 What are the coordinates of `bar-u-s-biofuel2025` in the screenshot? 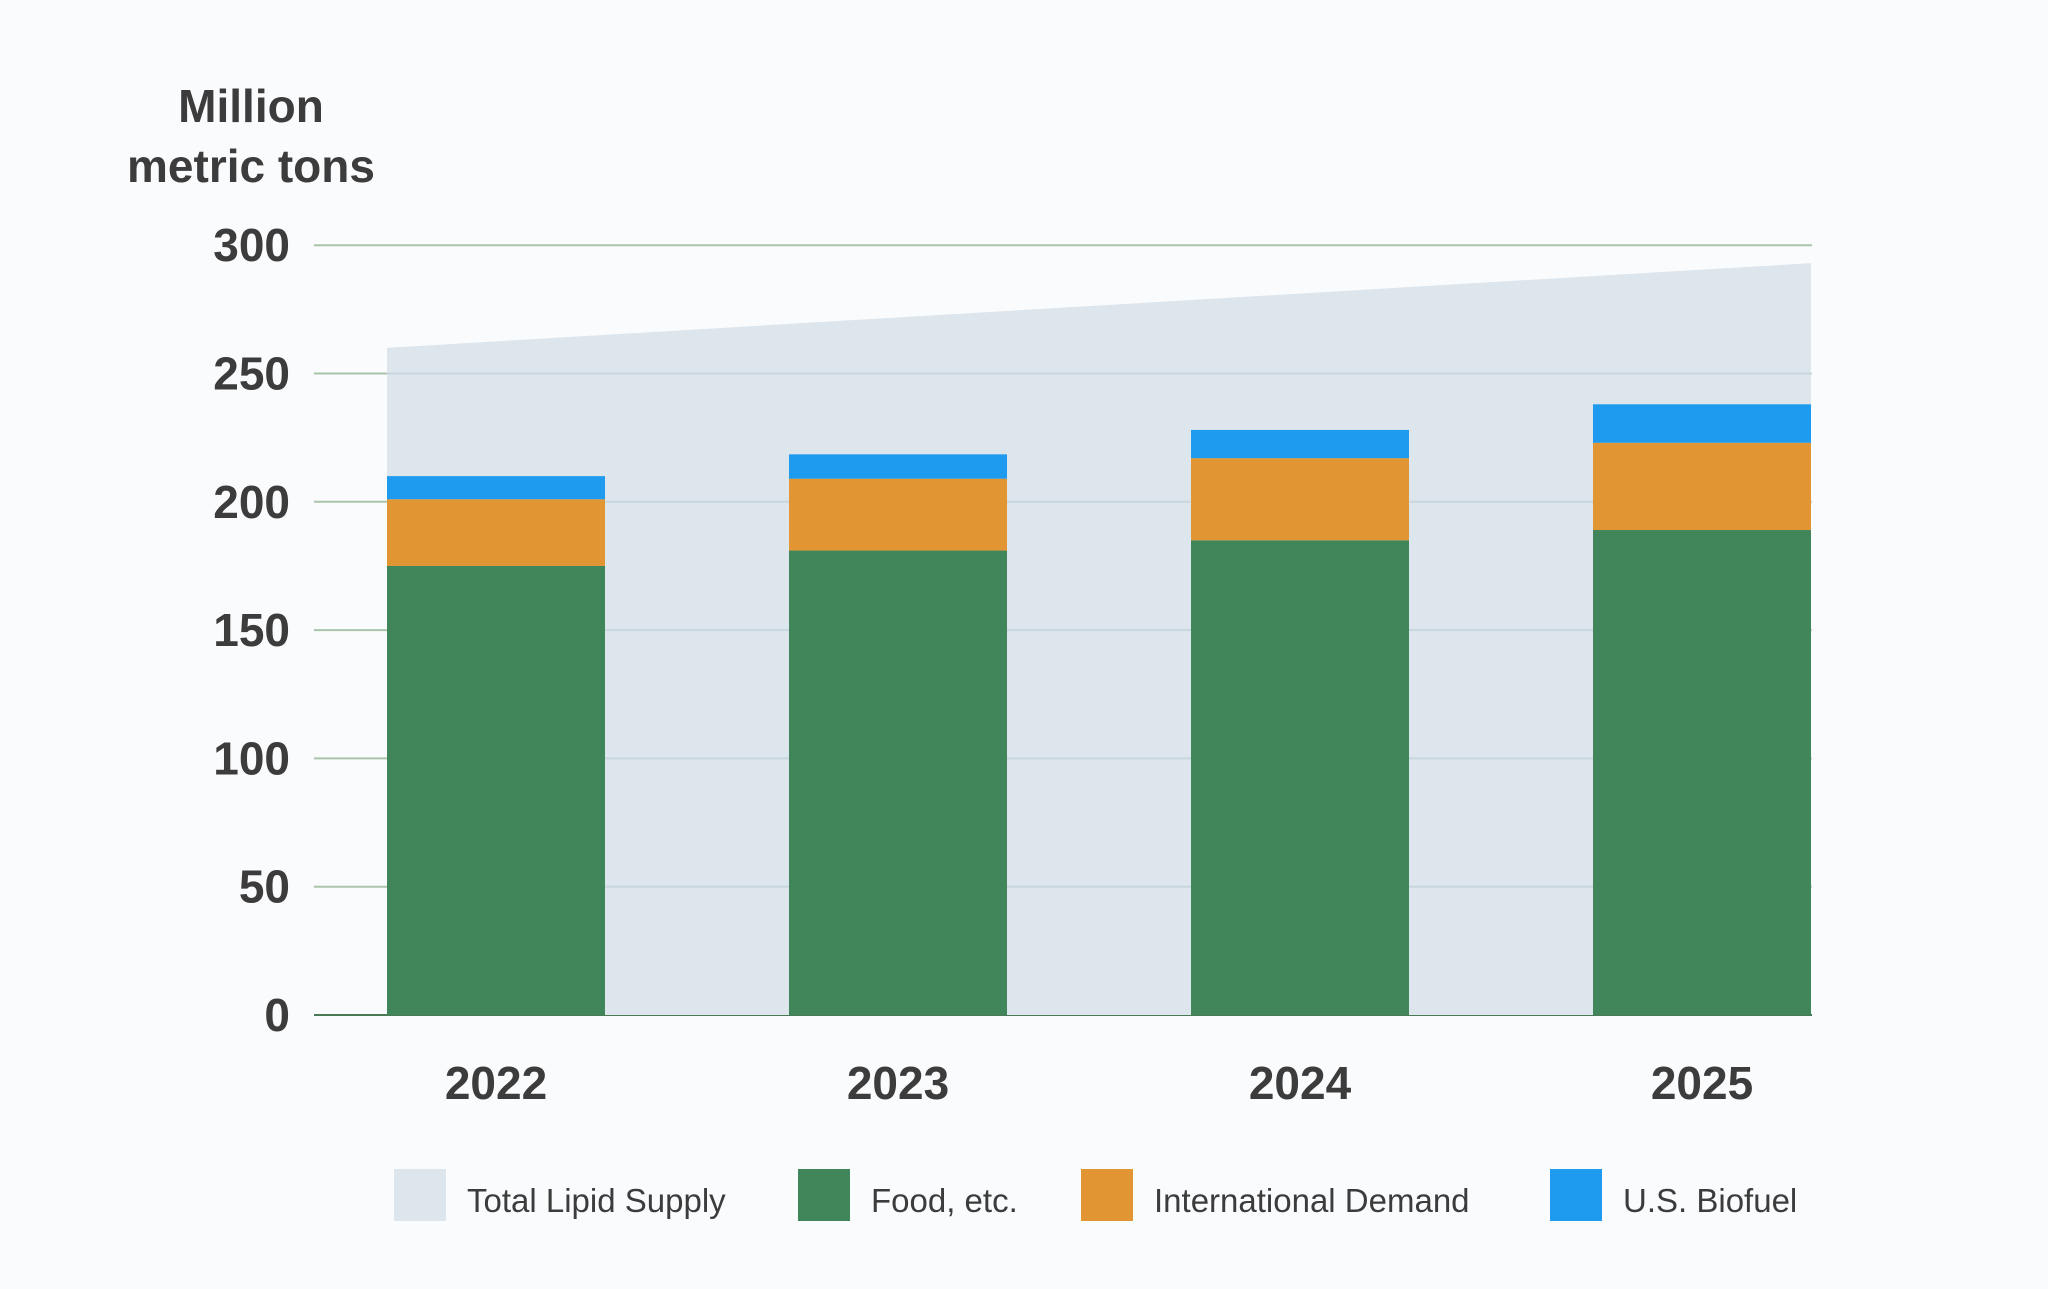 It's located at (1702, 423).